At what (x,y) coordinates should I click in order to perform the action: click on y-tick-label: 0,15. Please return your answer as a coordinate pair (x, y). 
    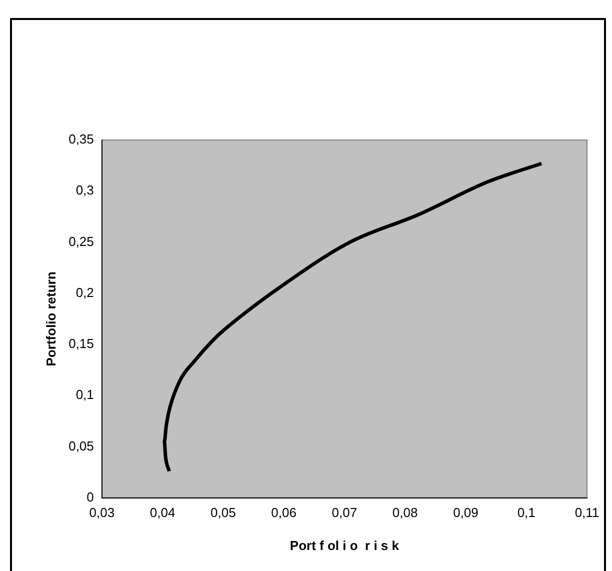
    Looking at the image, I should click on (81, 344).